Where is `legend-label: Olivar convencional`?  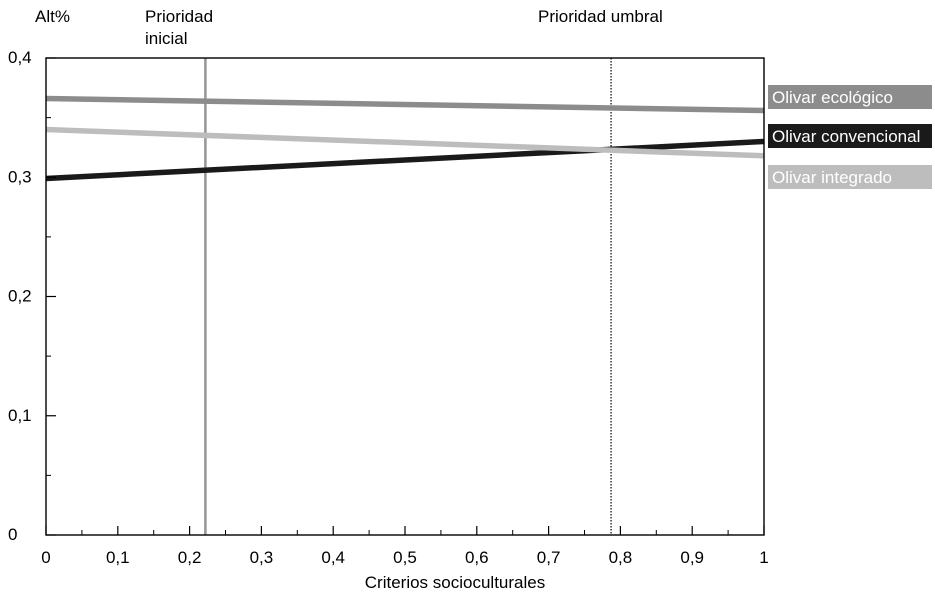 legend-label: Olivar convencional is located at coordinates (846, 136).